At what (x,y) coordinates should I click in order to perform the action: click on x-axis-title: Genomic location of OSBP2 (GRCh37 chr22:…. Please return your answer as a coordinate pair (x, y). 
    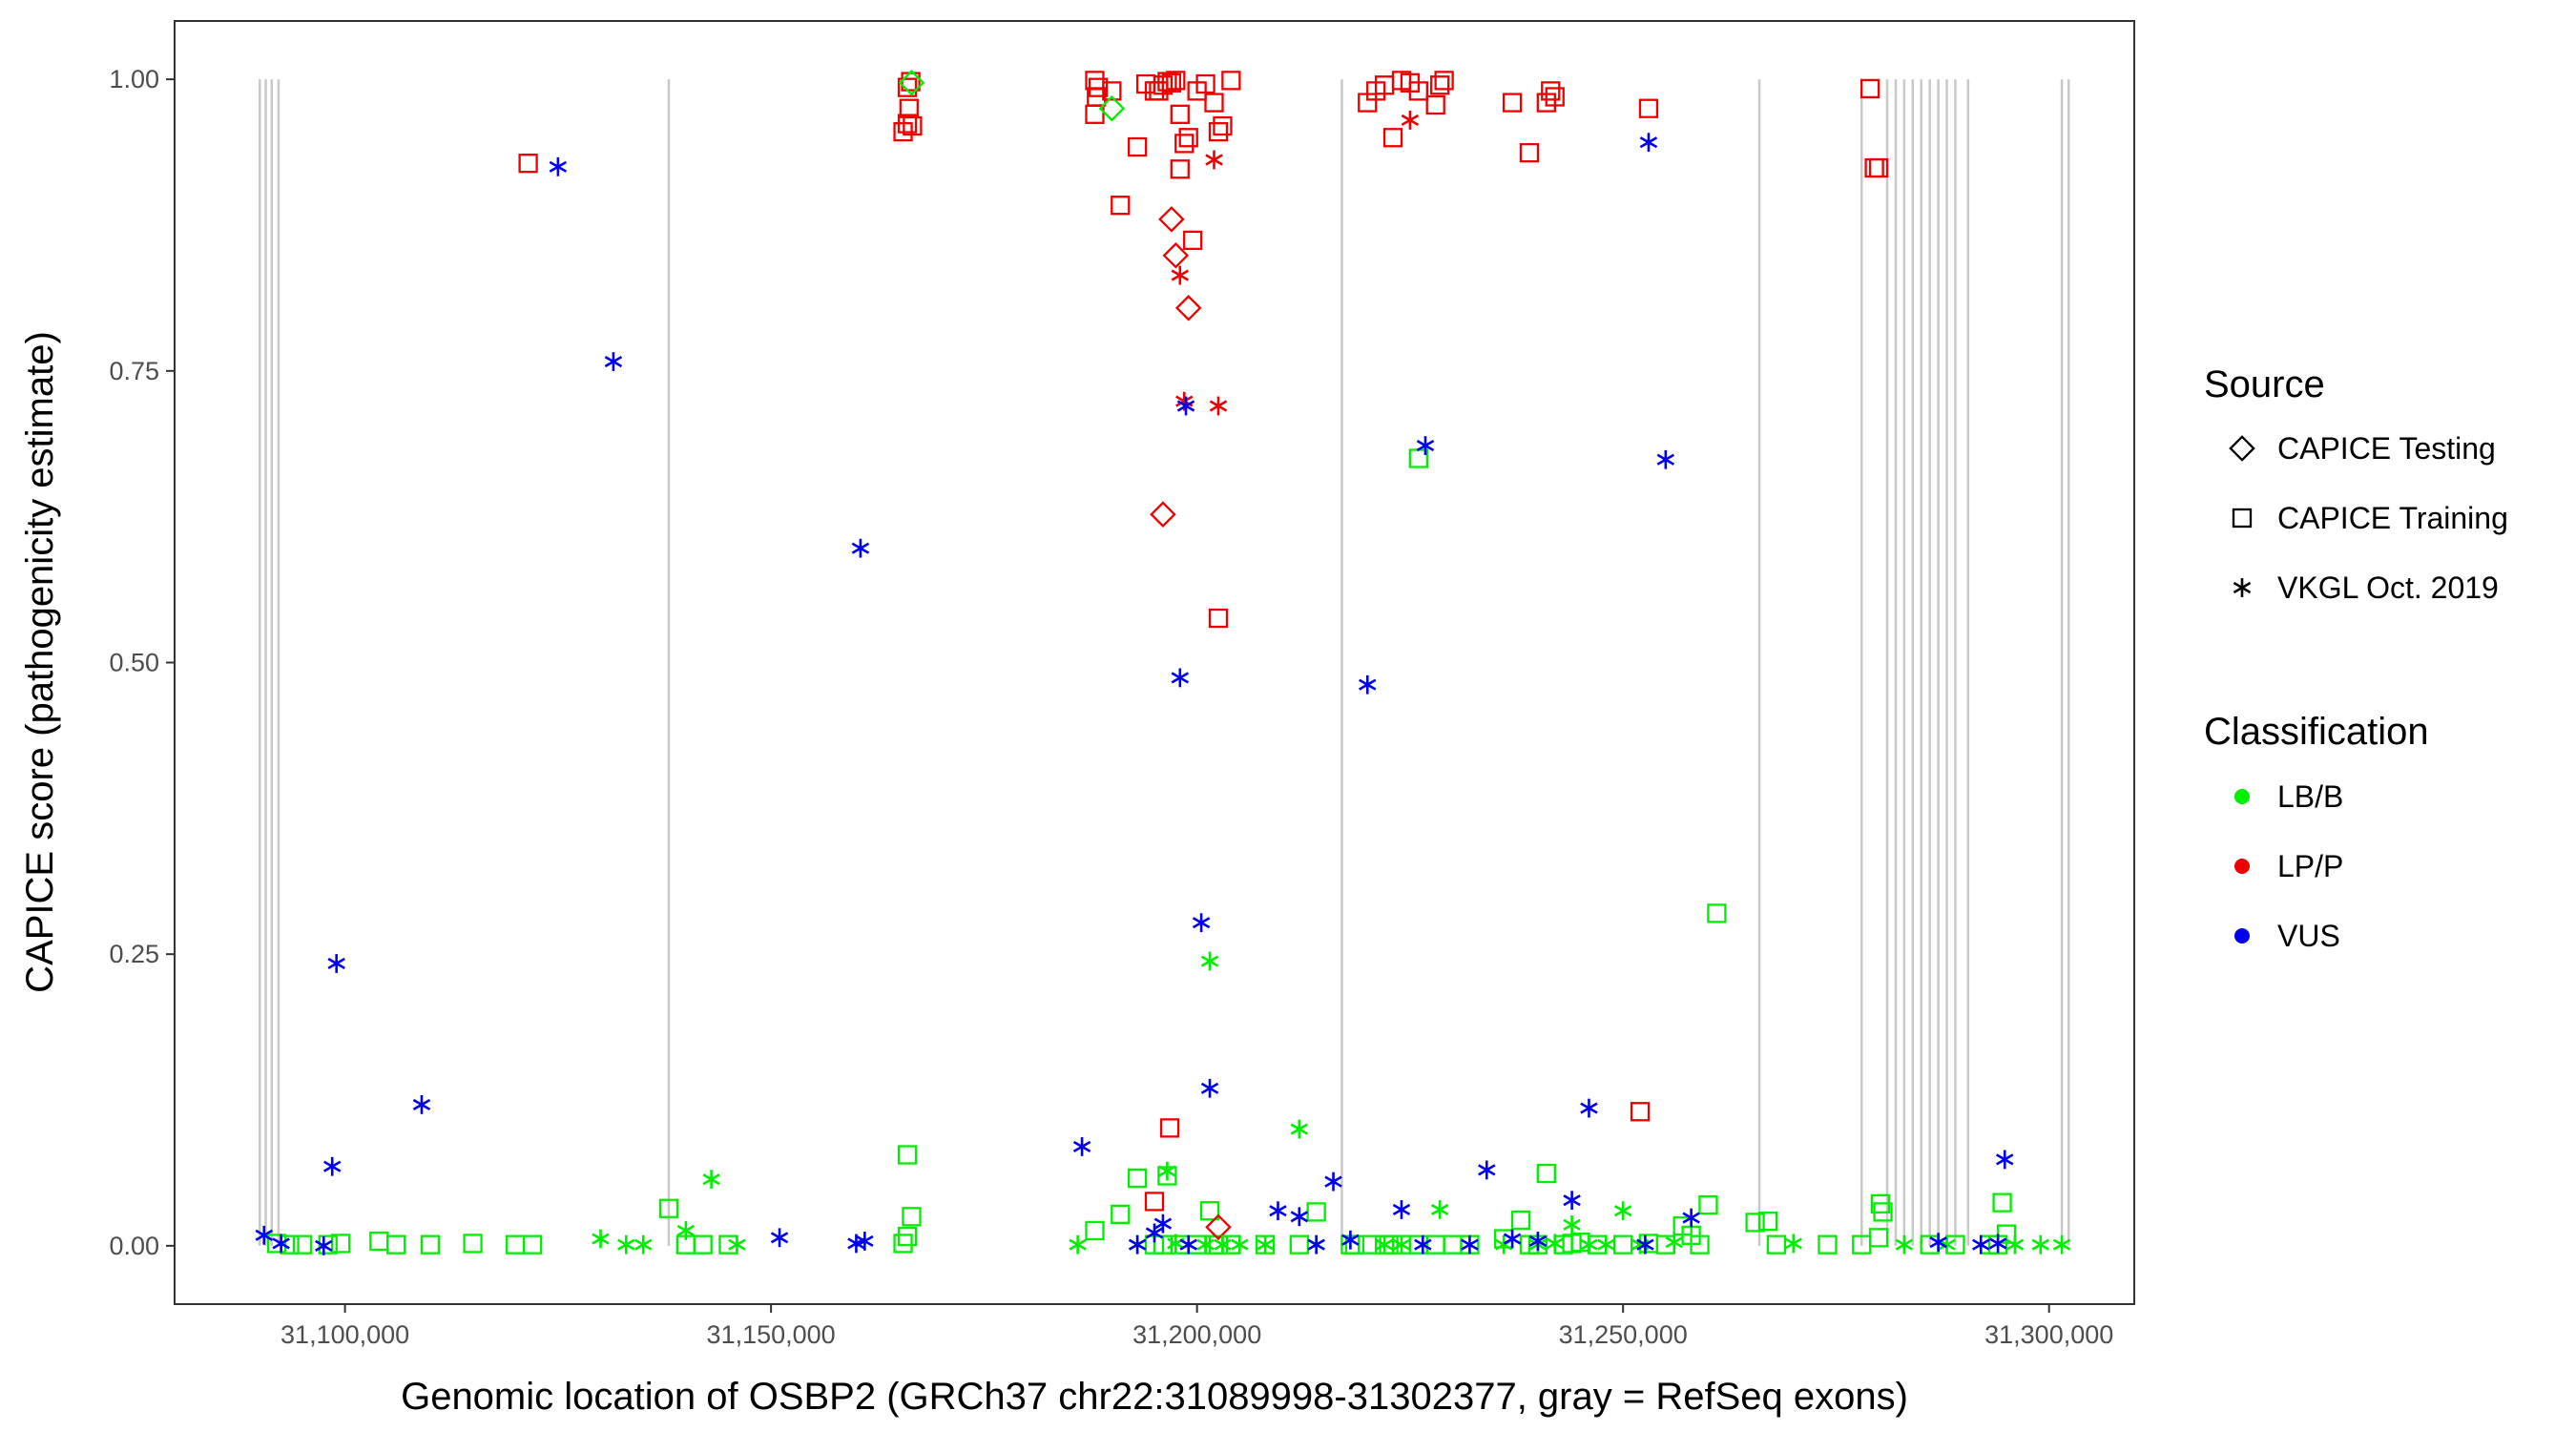
    Looking at the image, I should click on (1154, 1397).